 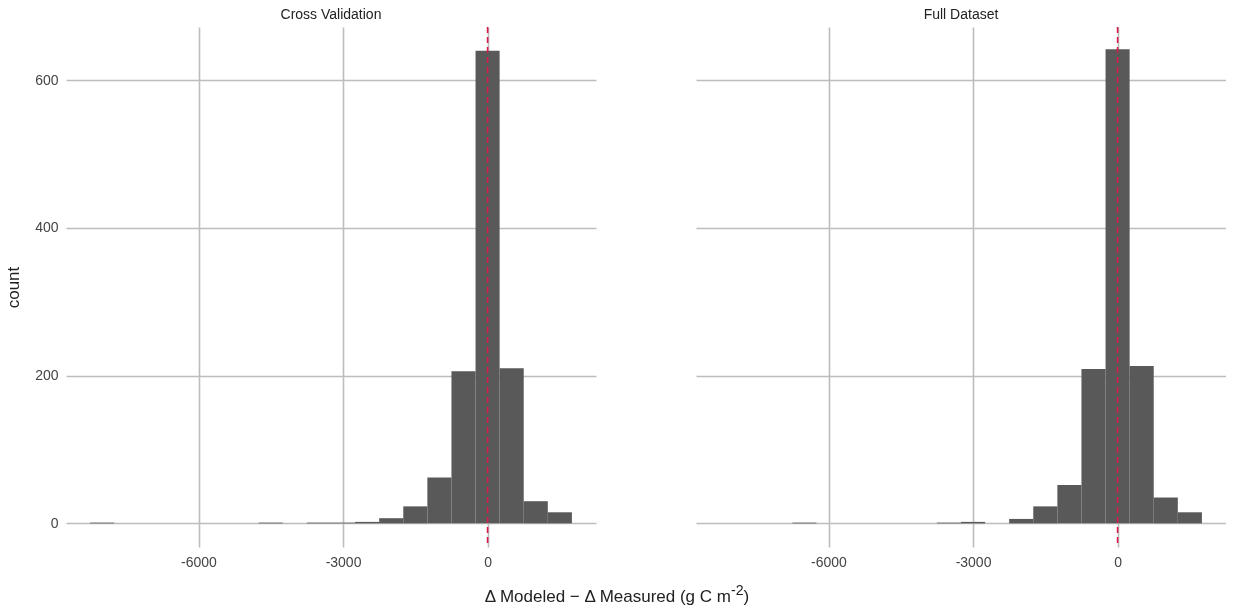 I want to click on y-tick-label: 400, so click(x=47, y=227).